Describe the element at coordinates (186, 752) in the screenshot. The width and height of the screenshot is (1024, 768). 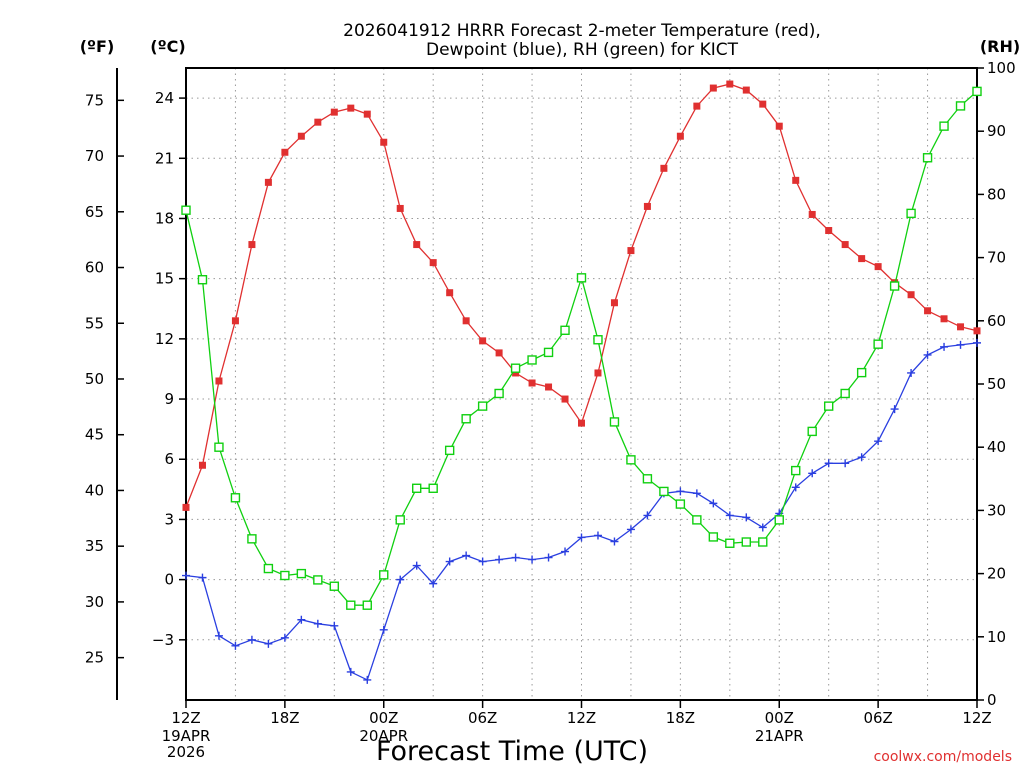
I see `x-tick-year-label: 2026` at that location.